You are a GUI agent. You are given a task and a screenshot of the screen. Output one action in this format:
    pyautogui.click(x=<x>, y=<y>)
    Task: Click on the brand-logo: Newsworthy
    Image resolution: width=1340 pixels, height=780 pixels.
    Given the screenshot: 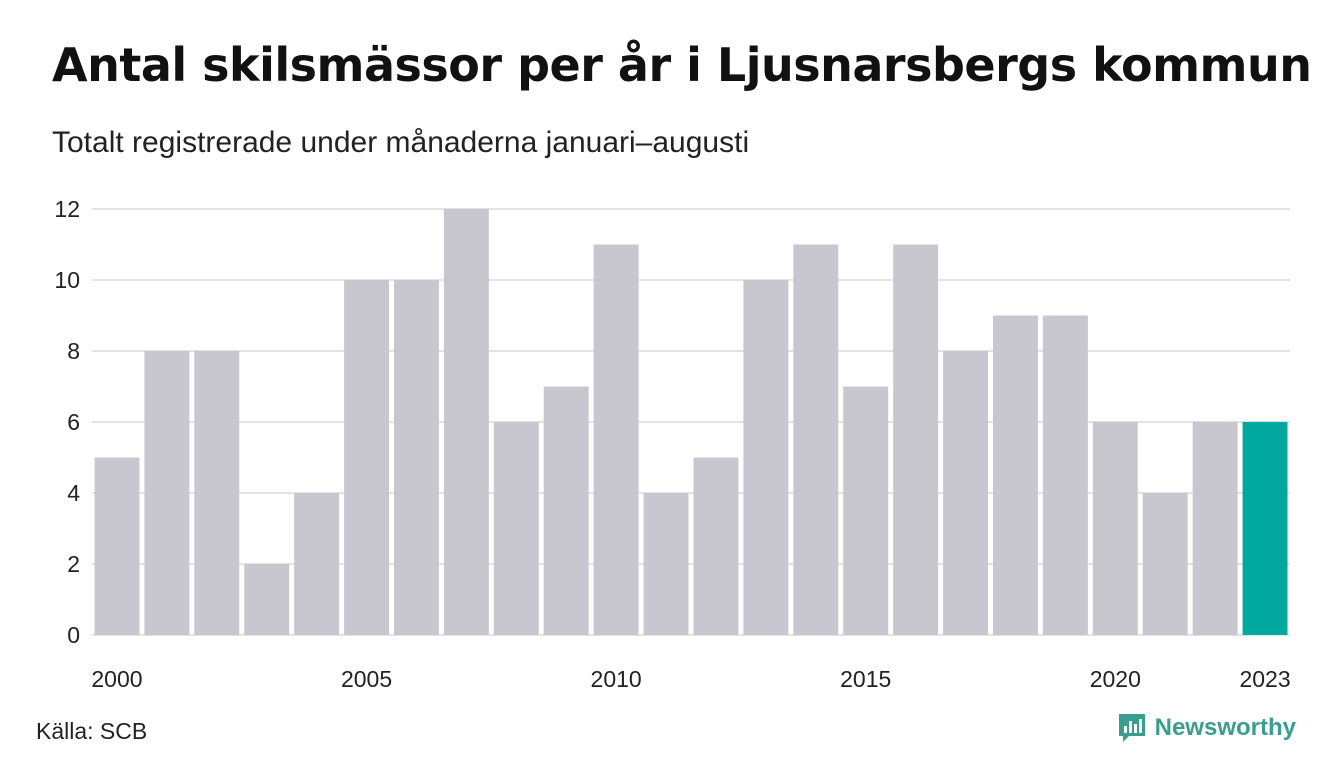 What is the action you would take?
    pyautogui.click(x=1206, y=728)
    